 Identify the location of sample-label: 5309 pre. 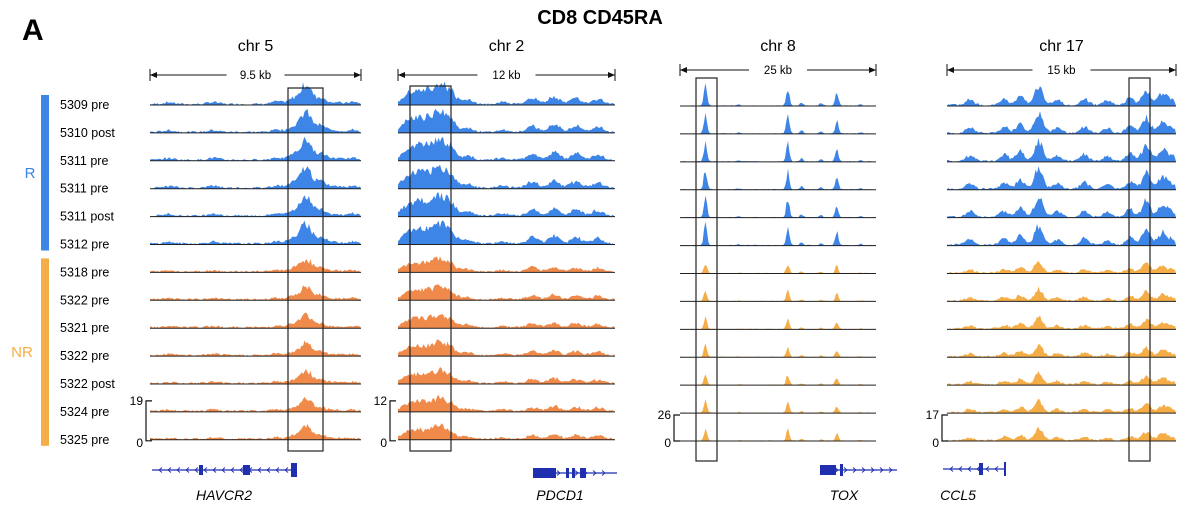
(84, 105).